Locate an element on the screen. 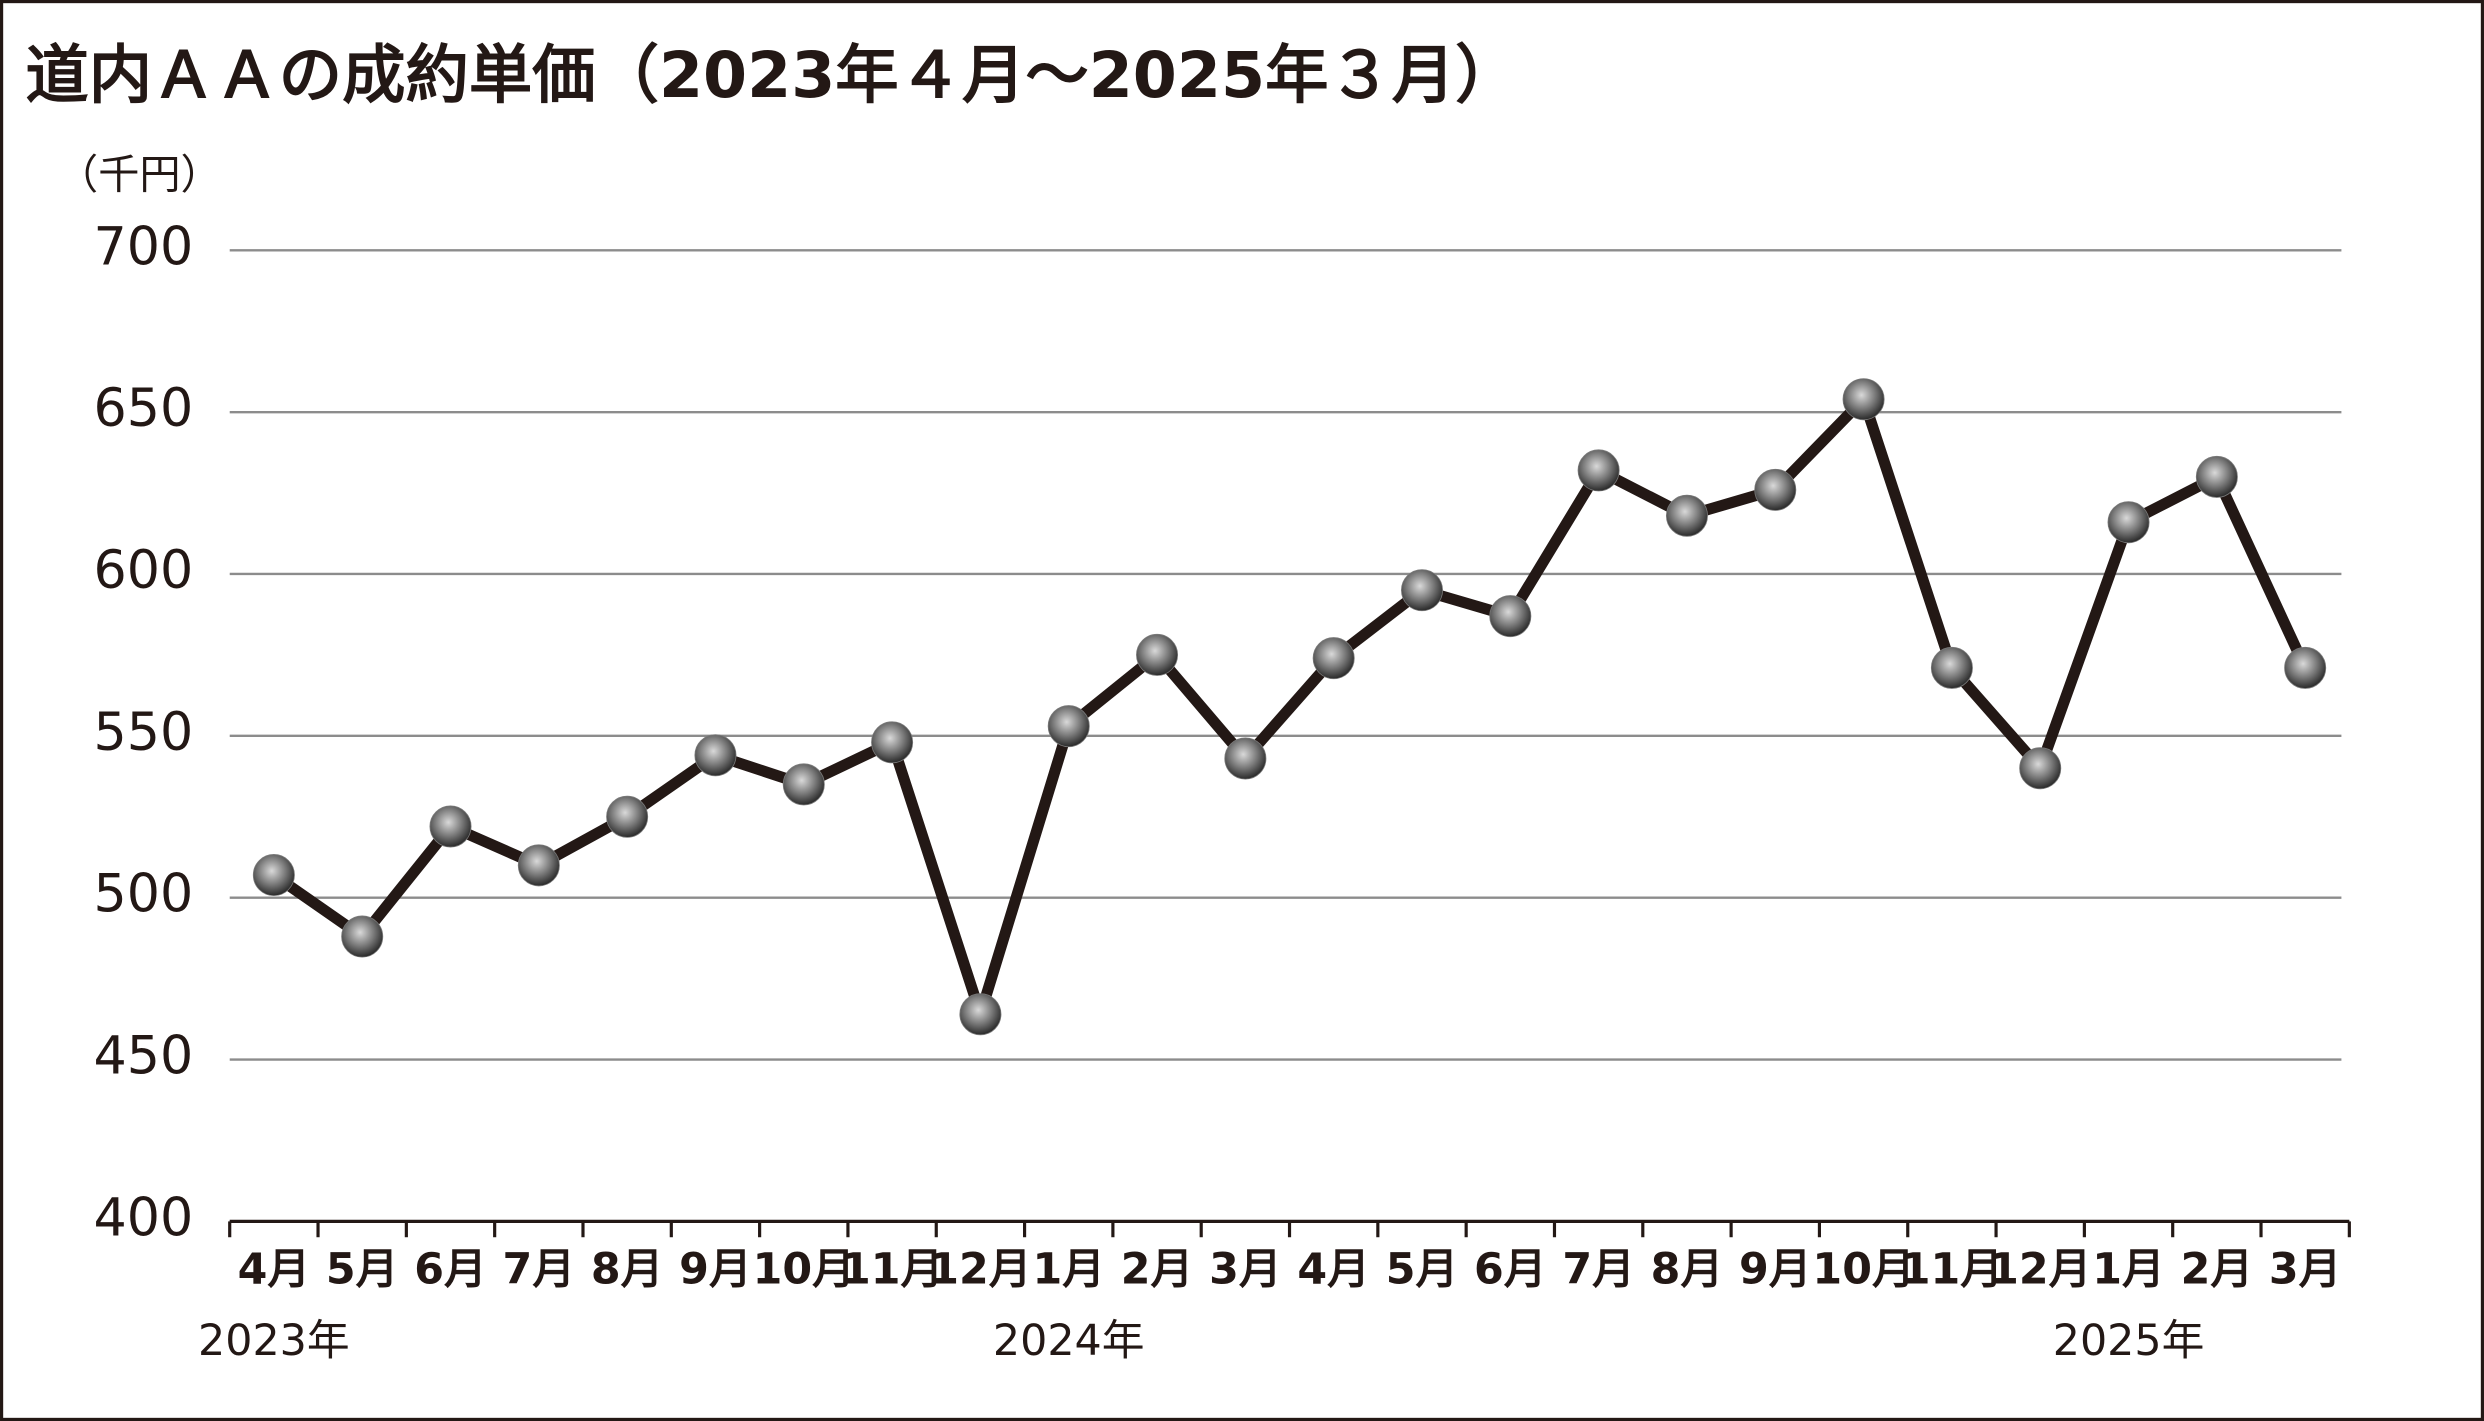 This screenshot has height=1421, width=2484. y-tick-label: 700 is located at coordinates (144, 246).